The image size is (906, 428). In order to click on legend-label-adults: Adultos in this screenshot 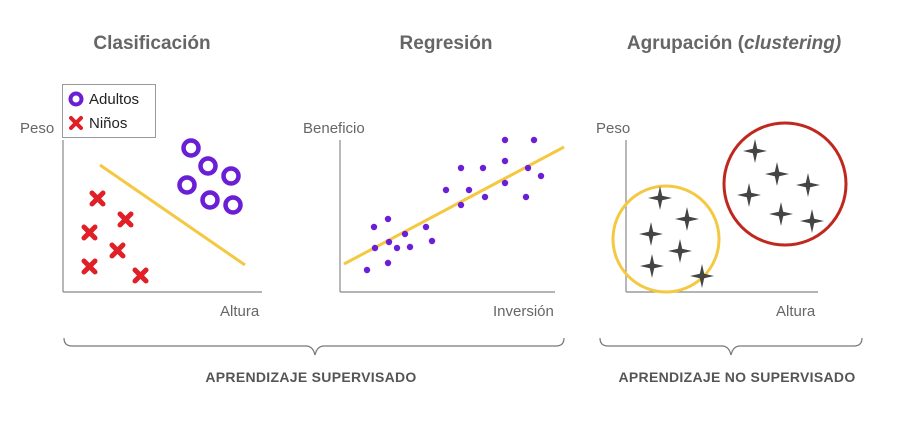, I will do `click(114, 99)`.